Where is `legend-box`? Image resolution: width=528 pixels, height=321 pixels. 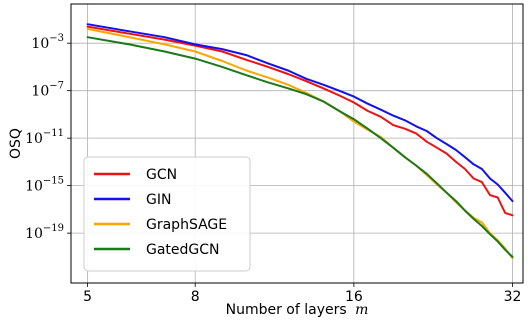
legend-box is located at coordinates (167, 214).